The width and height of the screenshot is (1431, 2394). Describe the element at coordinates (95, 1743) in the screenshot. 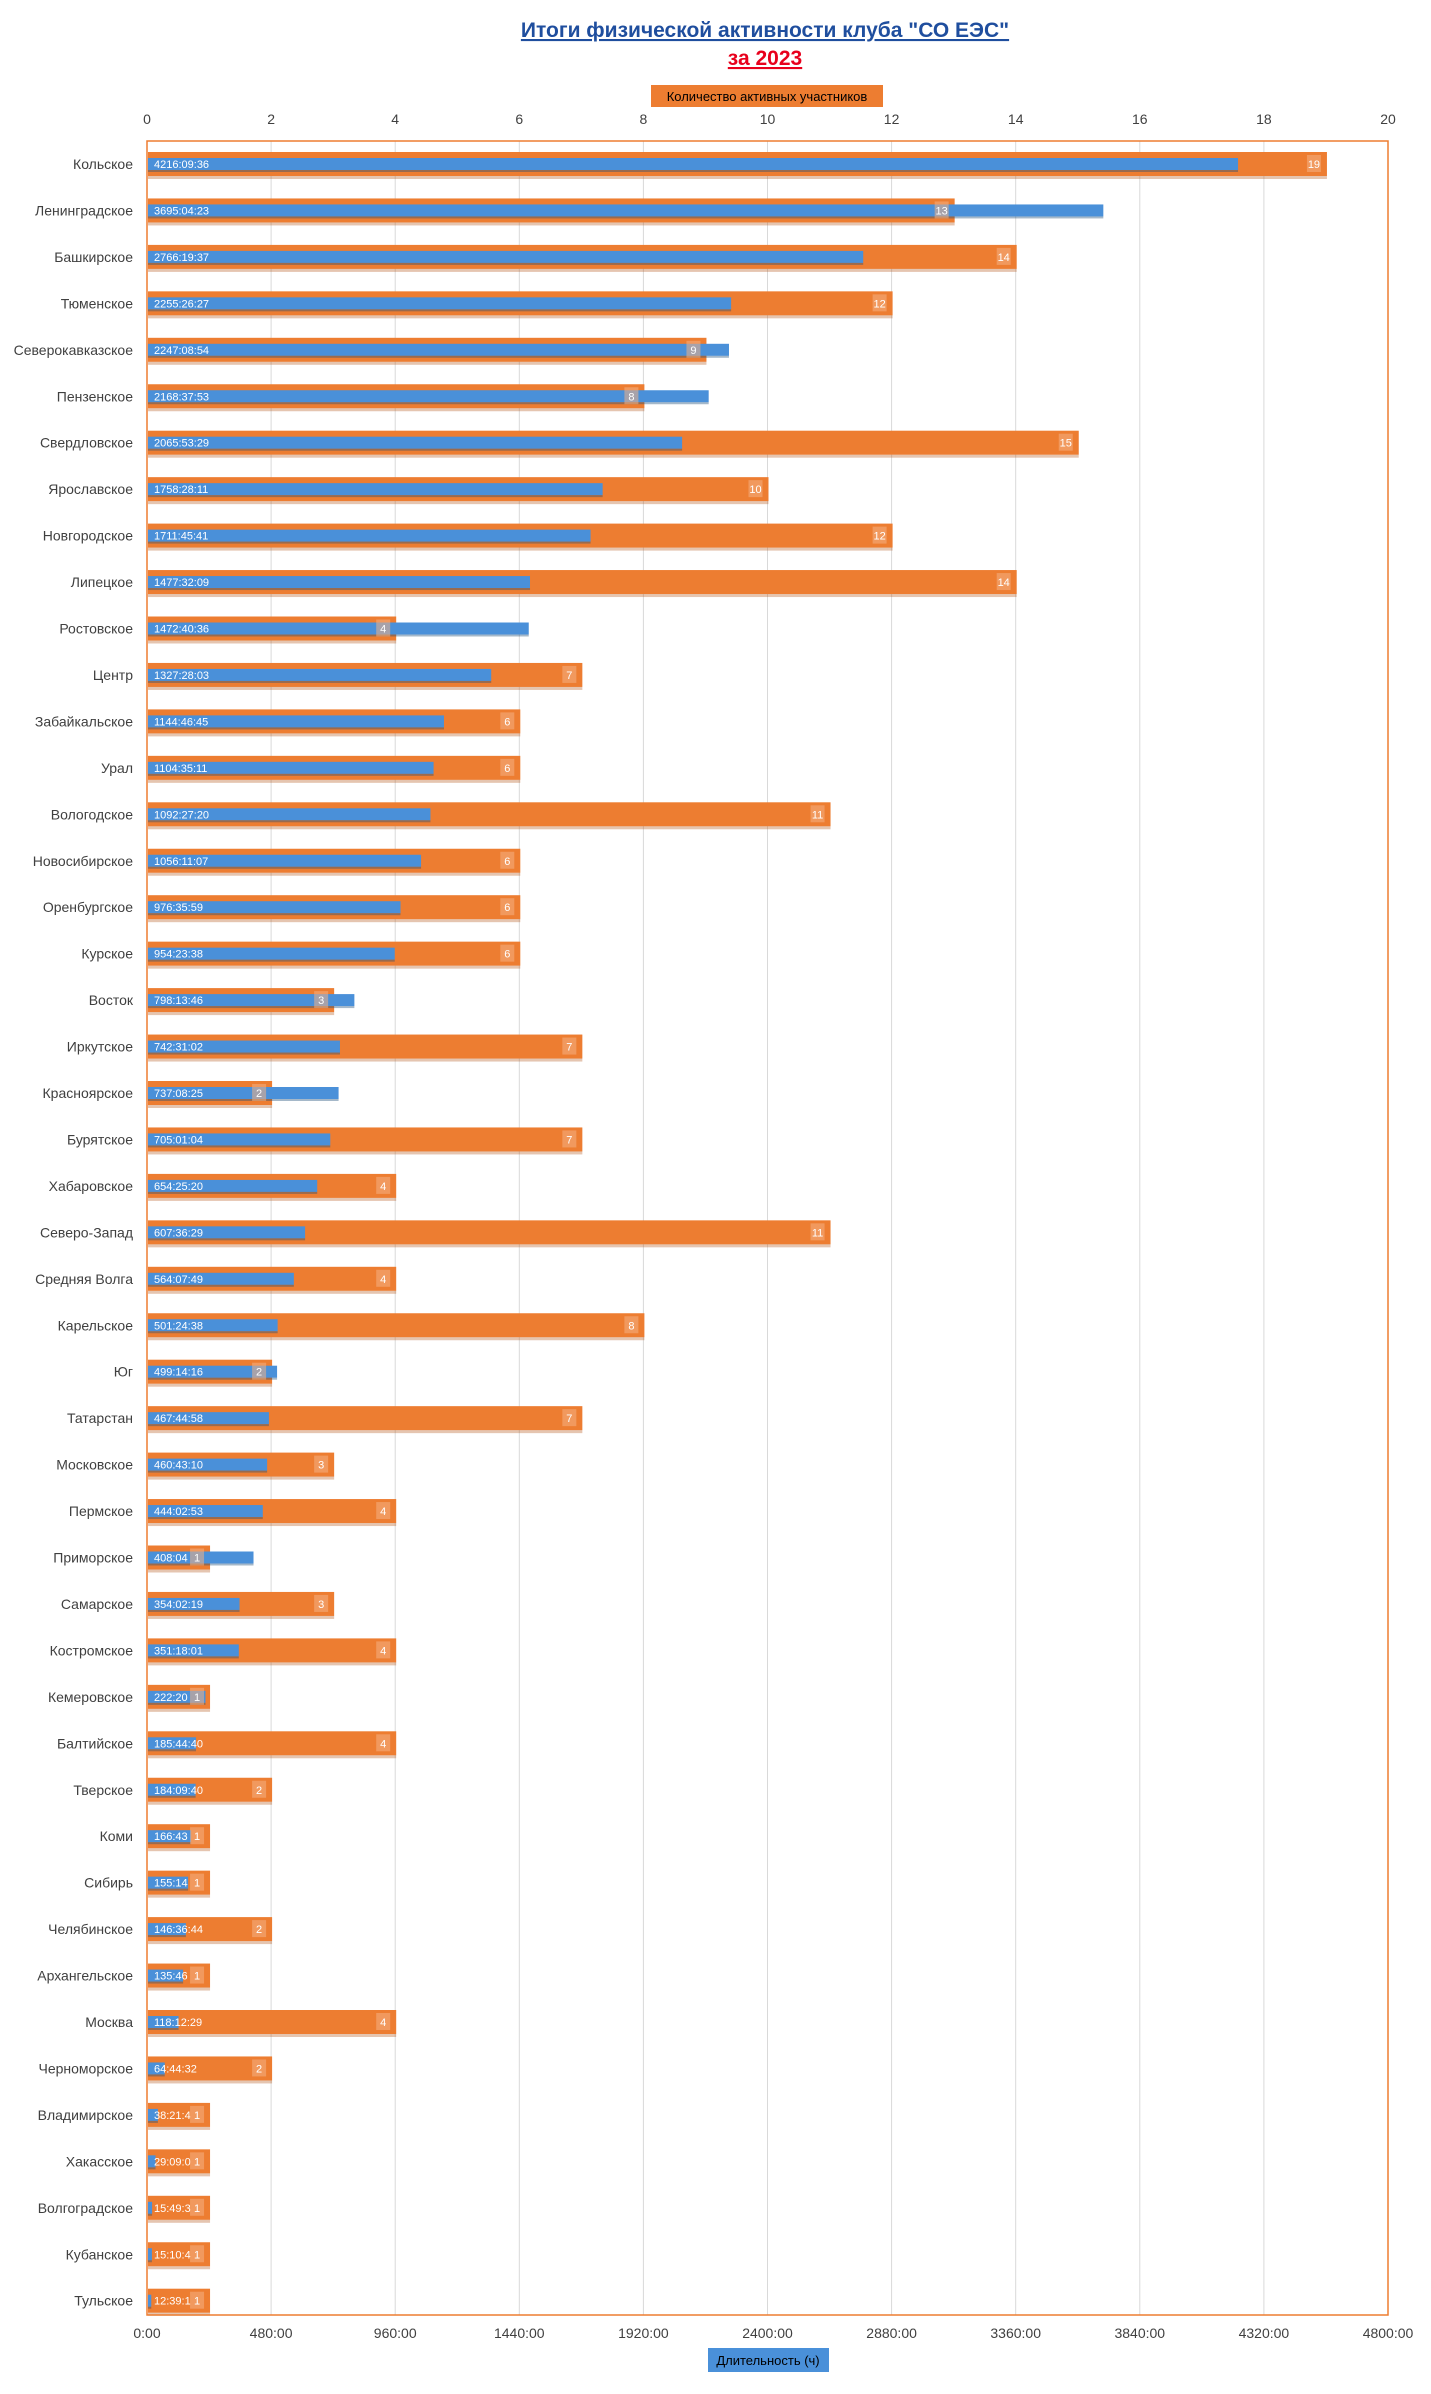

I see `category-label: Балтийское` at that location.